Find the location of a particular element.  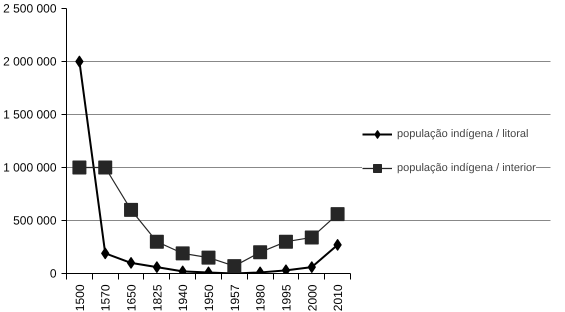

x-tick-label: 1950 is located at coordinates (209, 298).